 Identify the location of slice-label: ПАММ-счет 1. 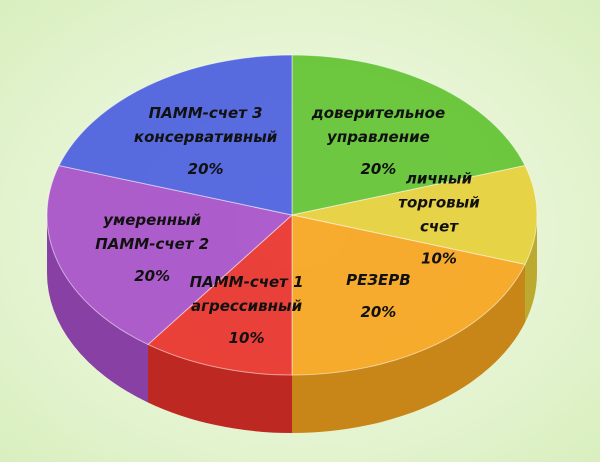
(247, 282).